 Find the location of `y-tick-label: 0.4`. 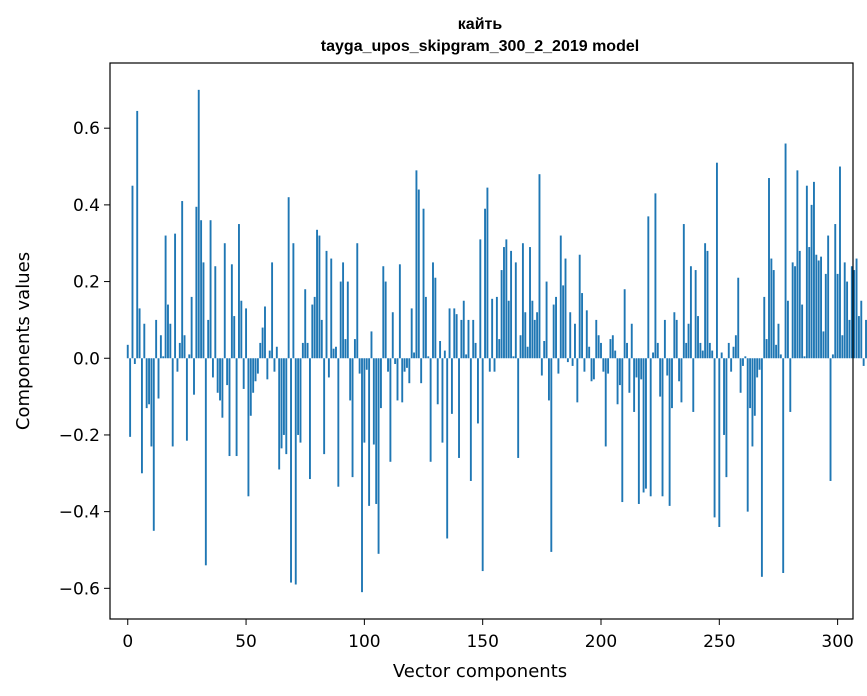

y-tick-label: 0.4 is located at coordinates (86, 206).